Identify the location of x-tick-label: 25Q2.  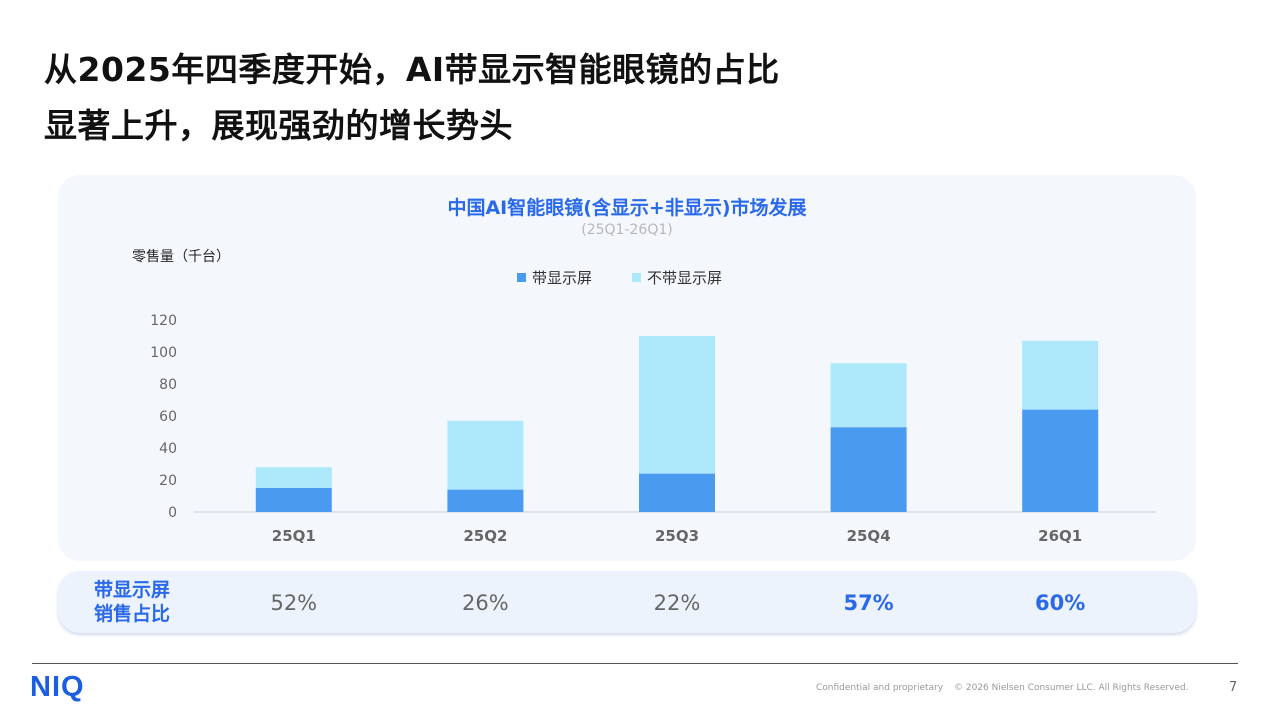
(485, 536).